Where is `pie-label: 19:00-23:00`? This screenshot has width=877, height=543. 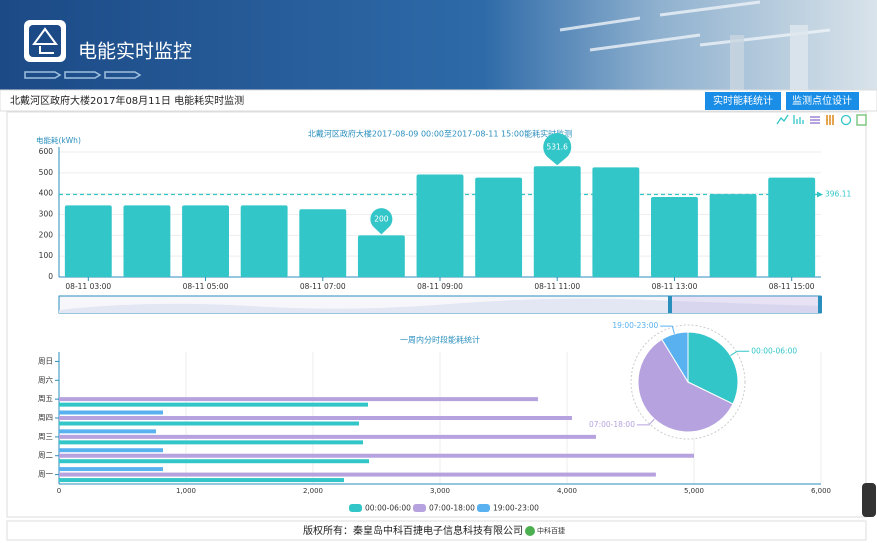 pie-label: 19:00-23:00 is located at coordinates (635, 325).